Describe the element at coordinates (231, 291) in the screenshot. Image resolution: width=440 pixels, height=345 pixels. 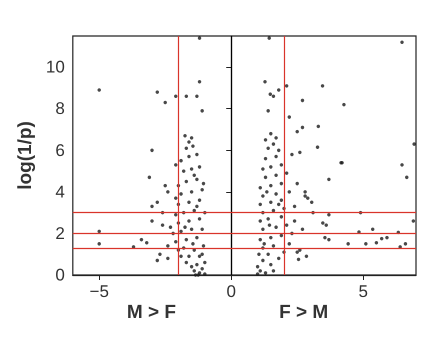
I see `x-tick-label: 0` at that location.